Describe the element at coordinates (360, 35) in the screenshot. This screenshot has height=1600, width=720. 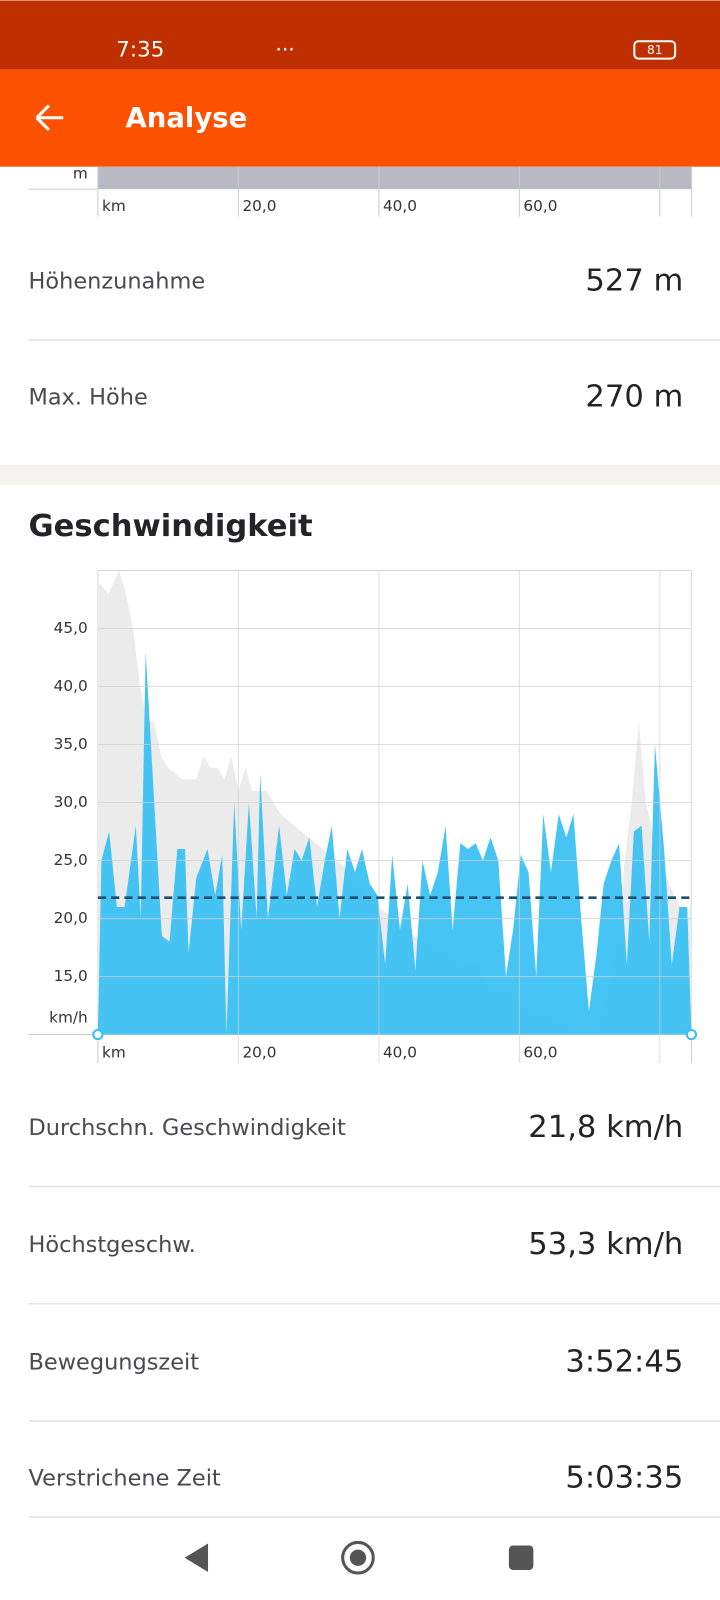
I see `status-bar` at that location.